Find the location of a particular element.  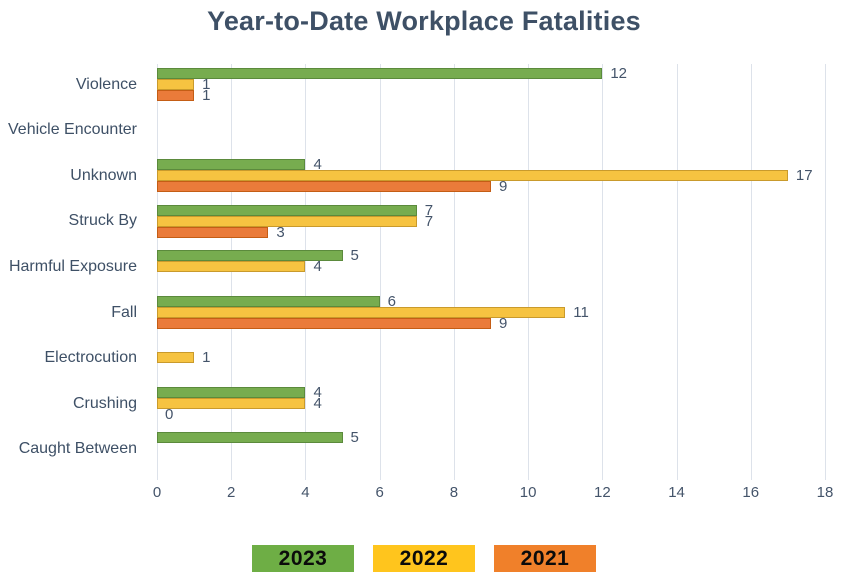

bar-2021-fall is located at coordinates (324, 323).